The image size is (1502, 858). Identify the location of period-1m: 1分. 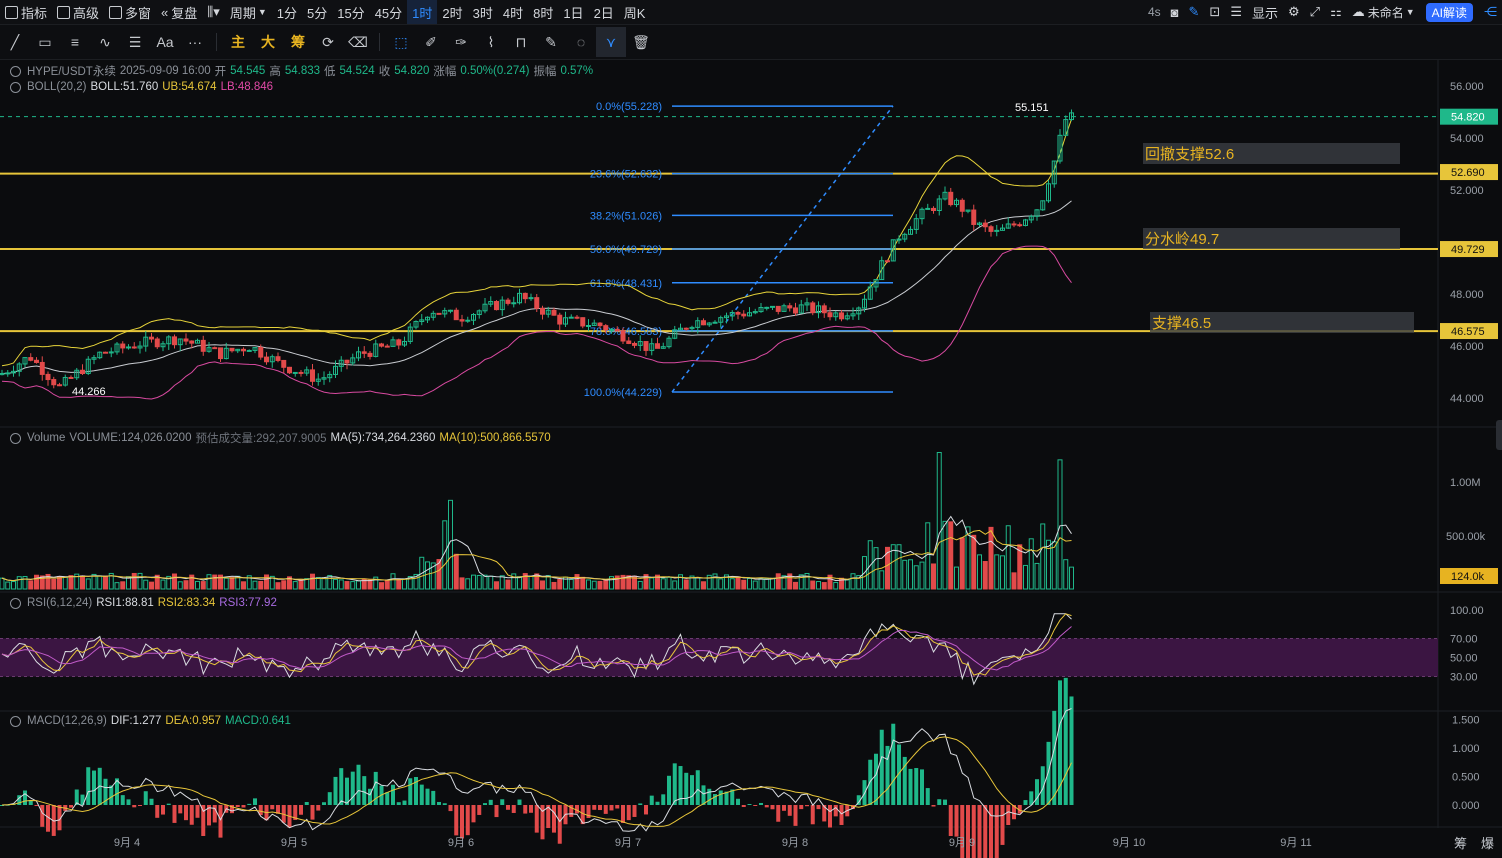
(286, 13).